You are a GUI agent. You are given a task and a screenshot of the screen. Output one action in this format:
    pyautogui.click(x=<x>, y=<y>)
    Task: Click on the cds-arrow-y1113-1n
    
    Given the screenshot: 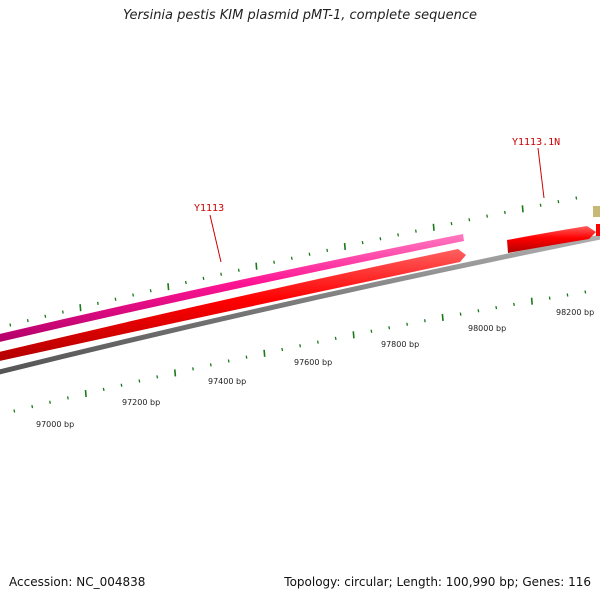 What is the action you would take?
    pyautogui.click(x=551, y=239)
    